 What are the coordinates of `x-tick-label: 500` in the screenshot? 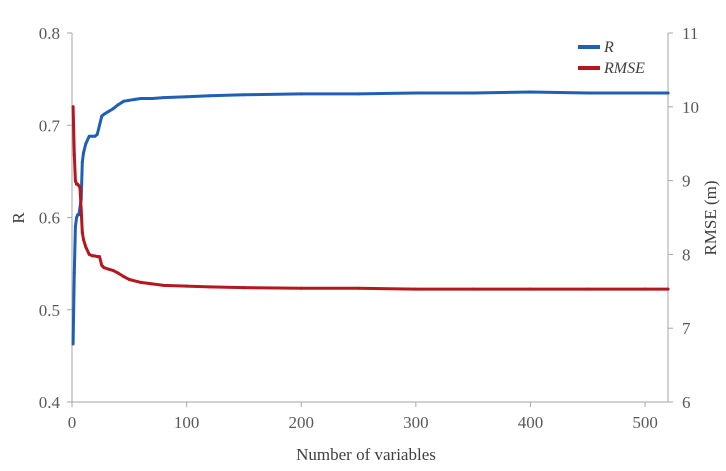 It's located at (645, 422).